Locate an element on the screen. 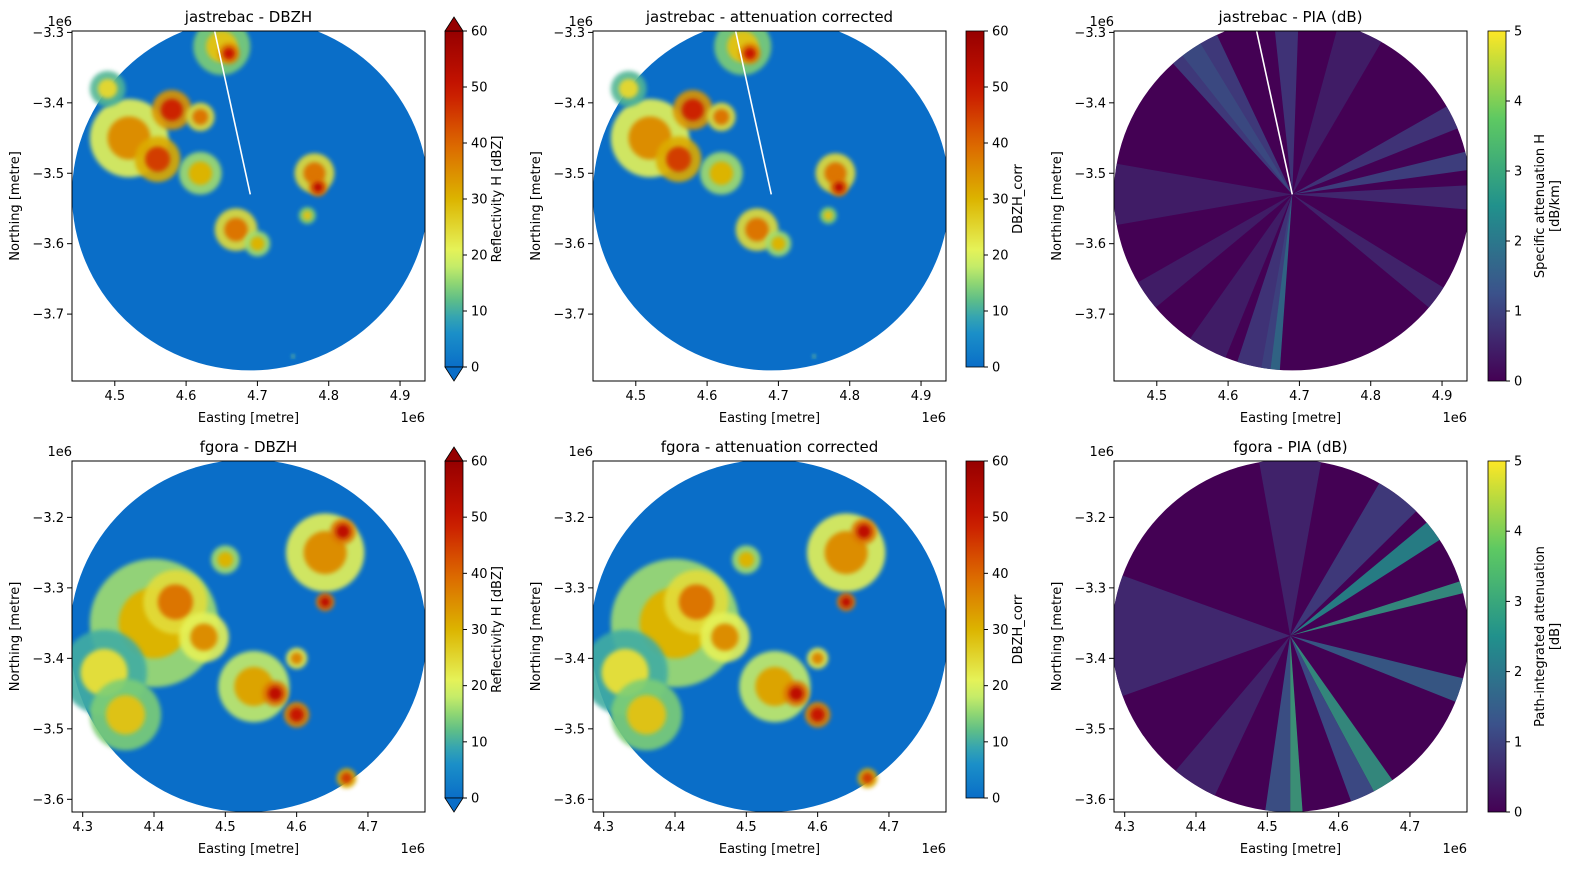 Image resolution: width=1584 pixels, height=879 pixels. colorbar-tick-label: 4 is located at coordinates (1518, 532).